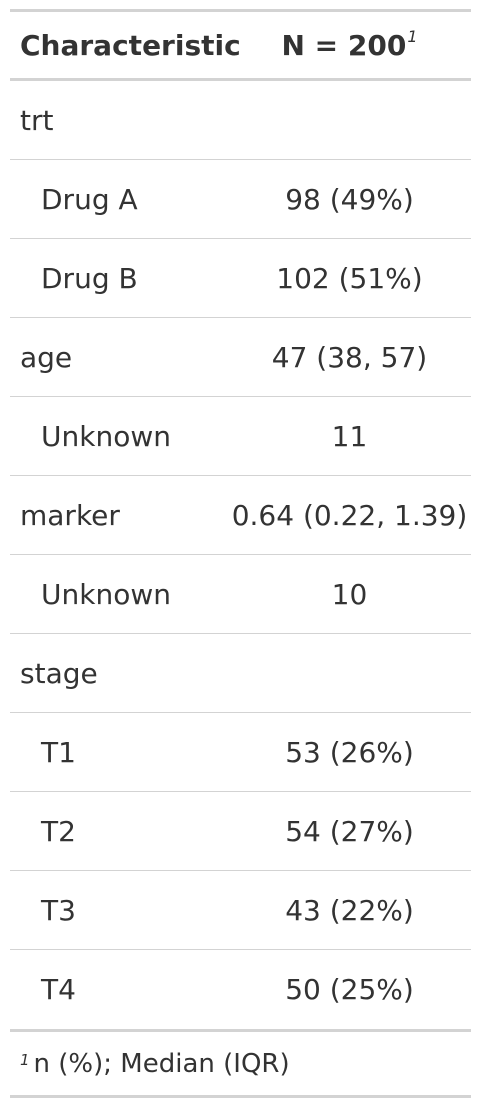 The width and height of the screenshot is (481, 1118). Describe the element at coordinates (240, 10) in the screenshot. I see `table-top-rule` at that location.